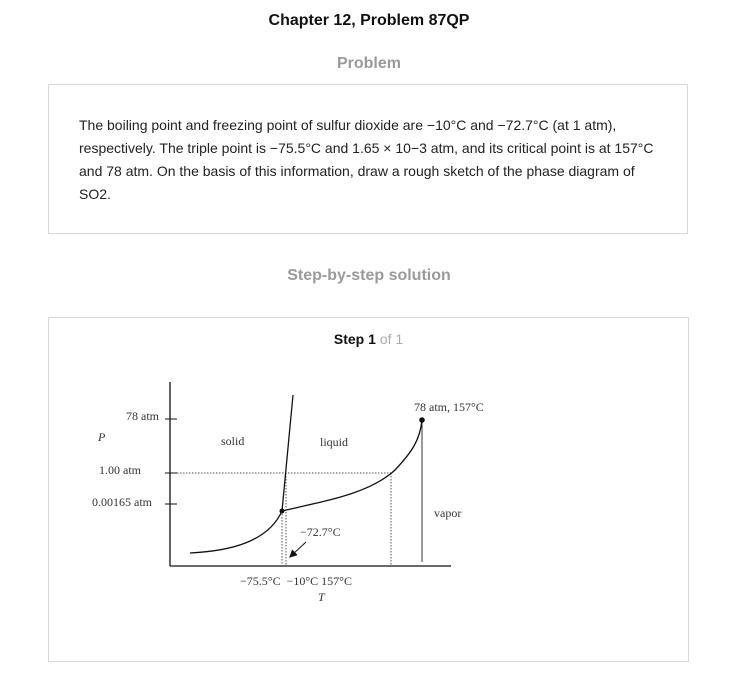 This screenshot has height=688, width=738. I want to click on problem-heading: Problem, so click(368, 63).